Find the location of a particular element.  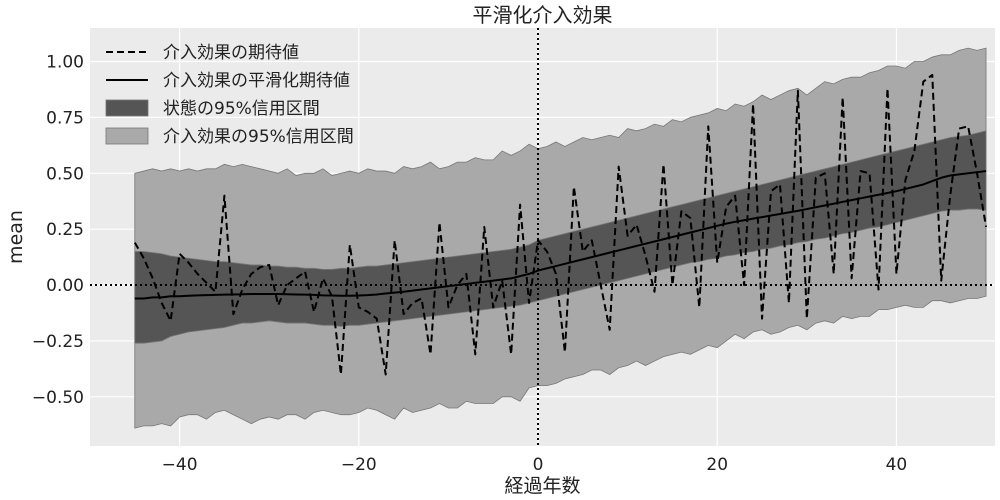

y-tick-label: 0.00 is located at coordinates (65, 286).